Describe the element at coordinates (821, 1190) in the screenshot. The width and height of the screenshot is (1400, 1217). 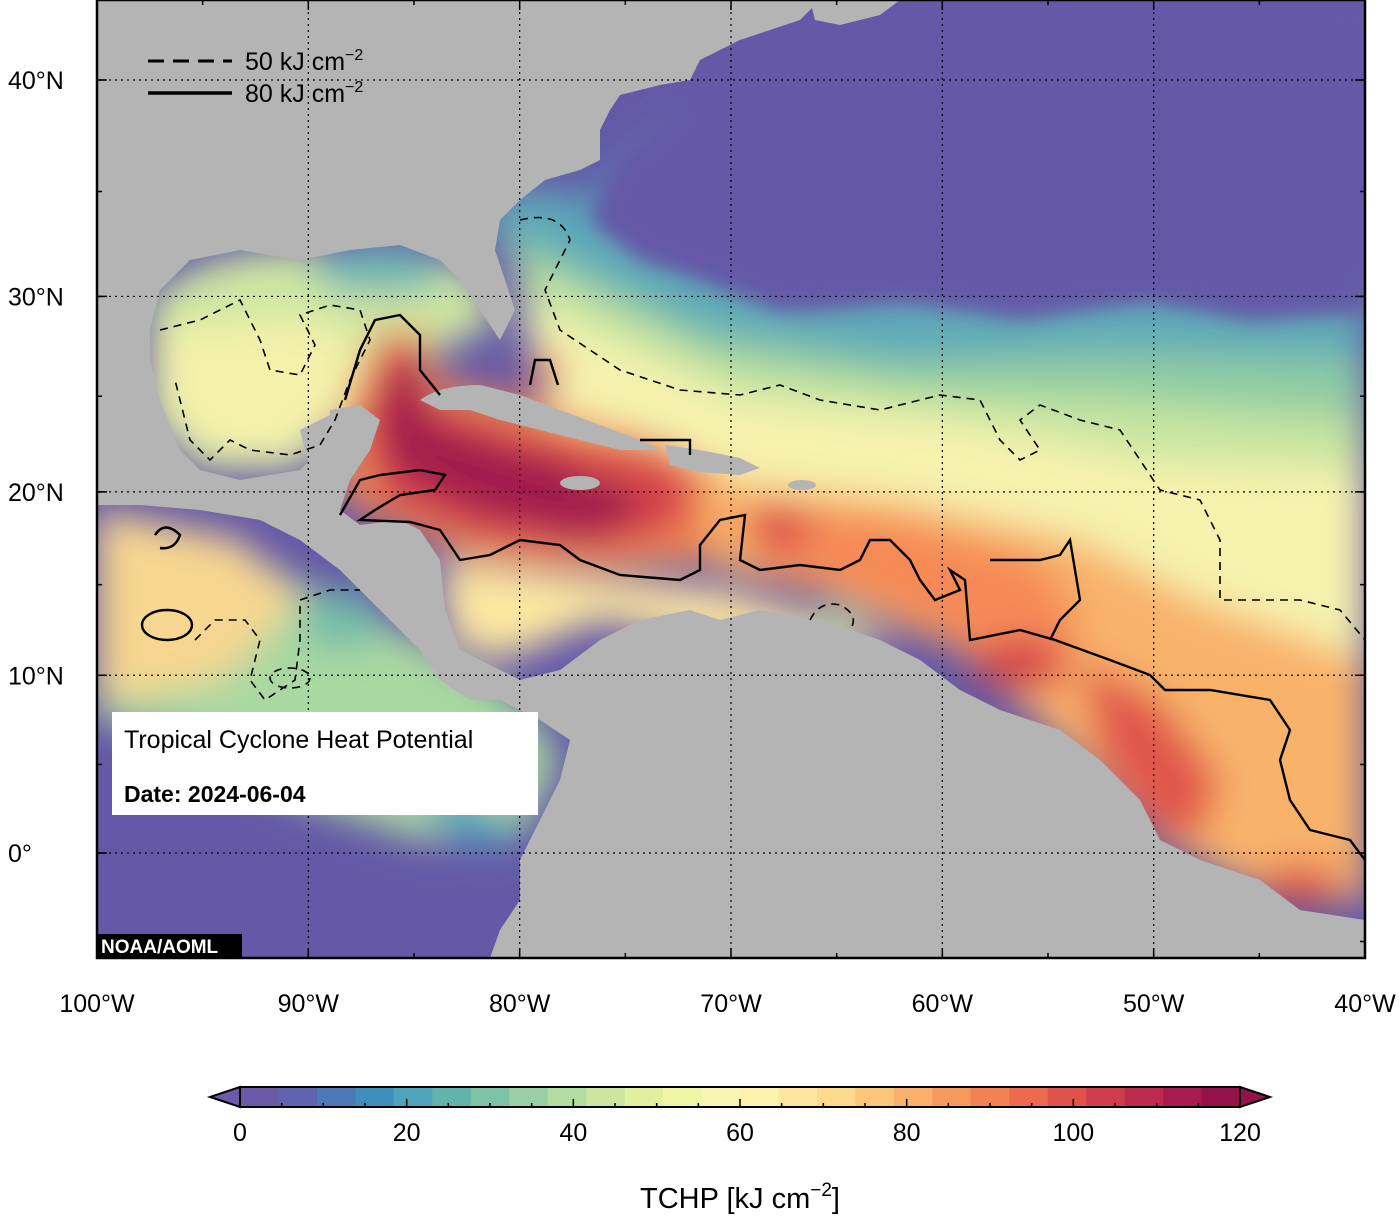
I see `colorbar-label-sup: −2` at that location.